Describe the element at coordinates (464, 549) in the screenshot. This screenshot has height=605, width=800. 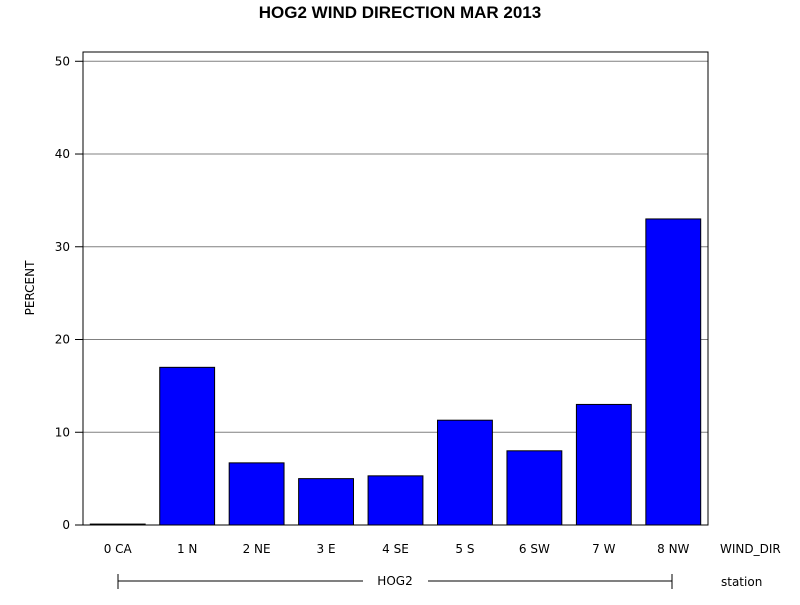
I see `x-tick-label: 5 S` at that location.